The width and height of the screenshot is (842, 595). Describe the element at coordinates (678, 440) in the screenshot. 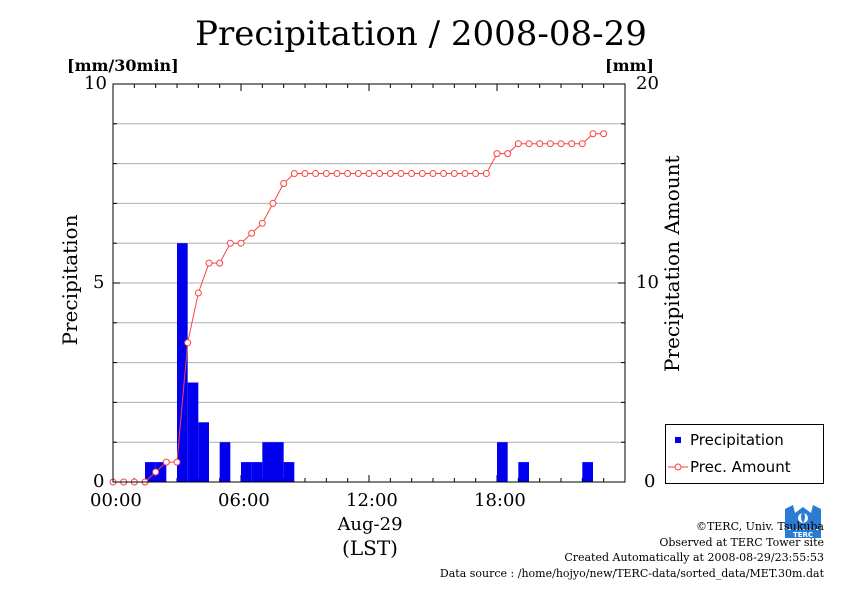

I see `legend-bar-swatch` at that location.